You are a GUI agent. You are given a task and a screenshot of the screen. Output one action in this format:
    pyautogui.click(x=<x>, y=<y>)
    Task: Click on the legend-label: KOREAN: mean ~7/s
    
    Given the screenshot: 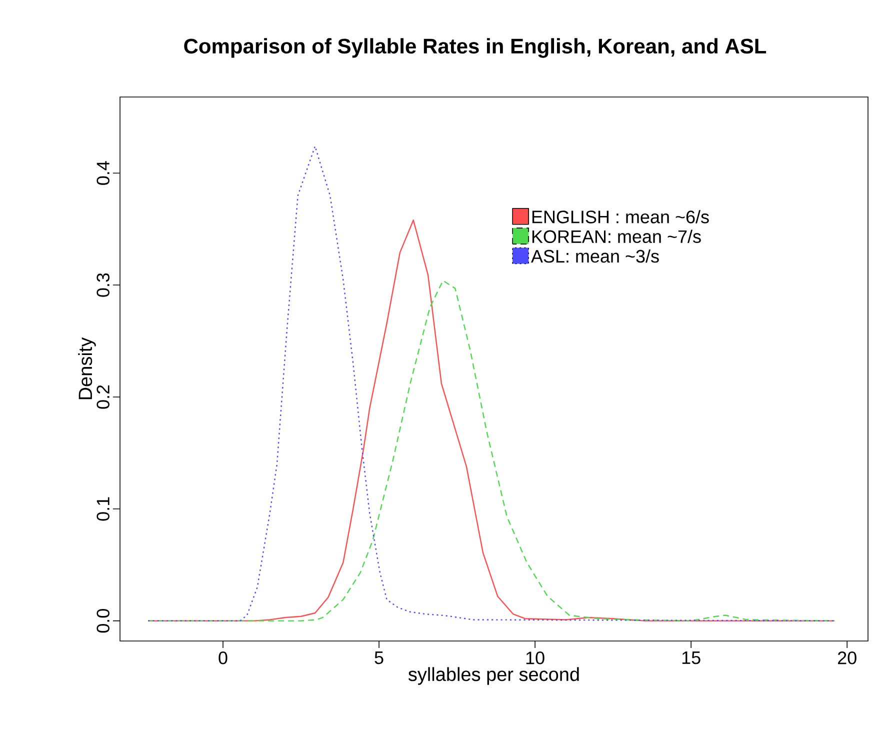 What is the action you would take?
    pyautogui.click(x=616, y=236)
    